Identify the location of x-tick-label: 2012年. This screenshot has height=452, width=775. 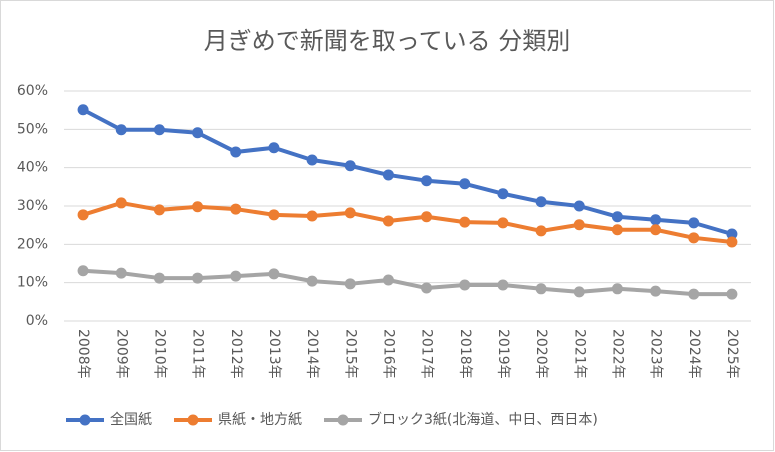
(236, 354).